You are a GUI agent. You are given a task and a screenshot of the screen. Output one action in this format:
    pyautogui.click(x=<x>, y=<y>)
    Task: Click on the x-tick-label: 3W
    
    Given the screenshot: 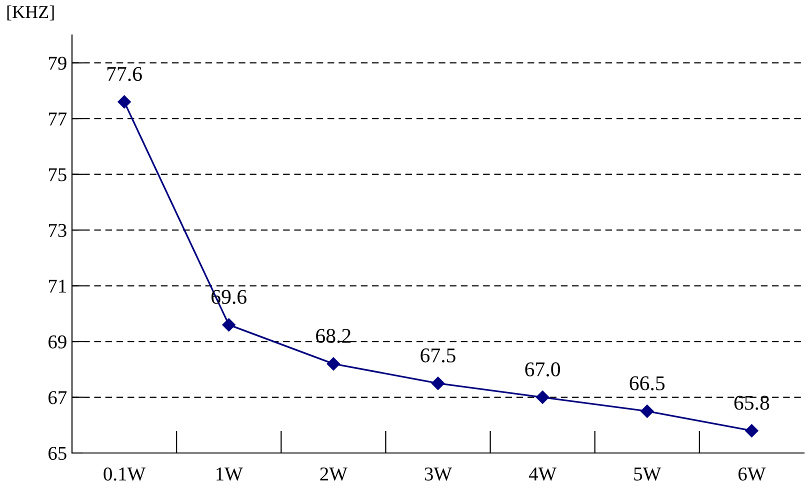 What is the action you would take?
    pyautogui.click(x=438, y=474)
    